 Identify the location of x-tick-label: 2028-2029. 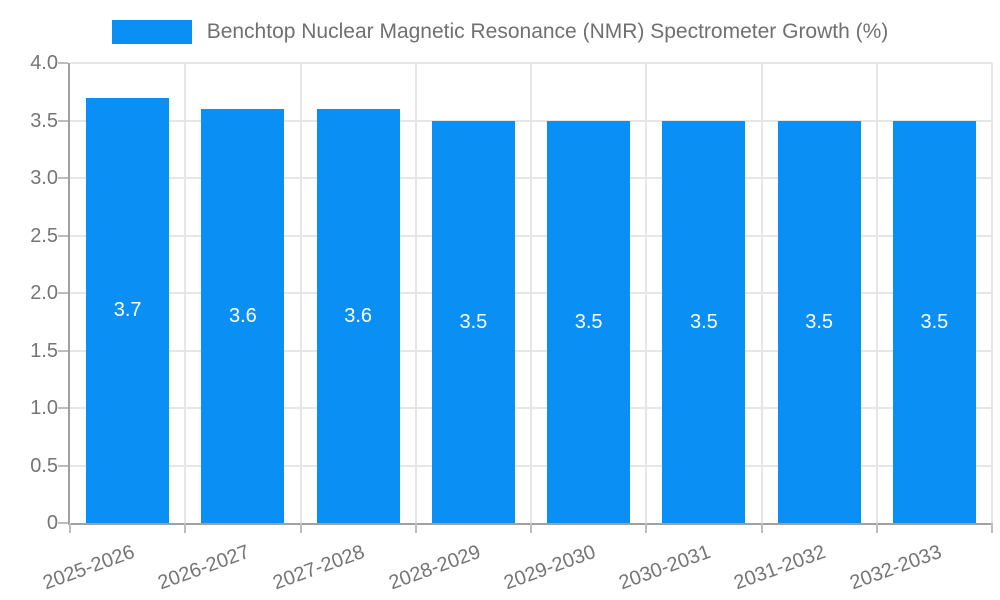
(434, 567).